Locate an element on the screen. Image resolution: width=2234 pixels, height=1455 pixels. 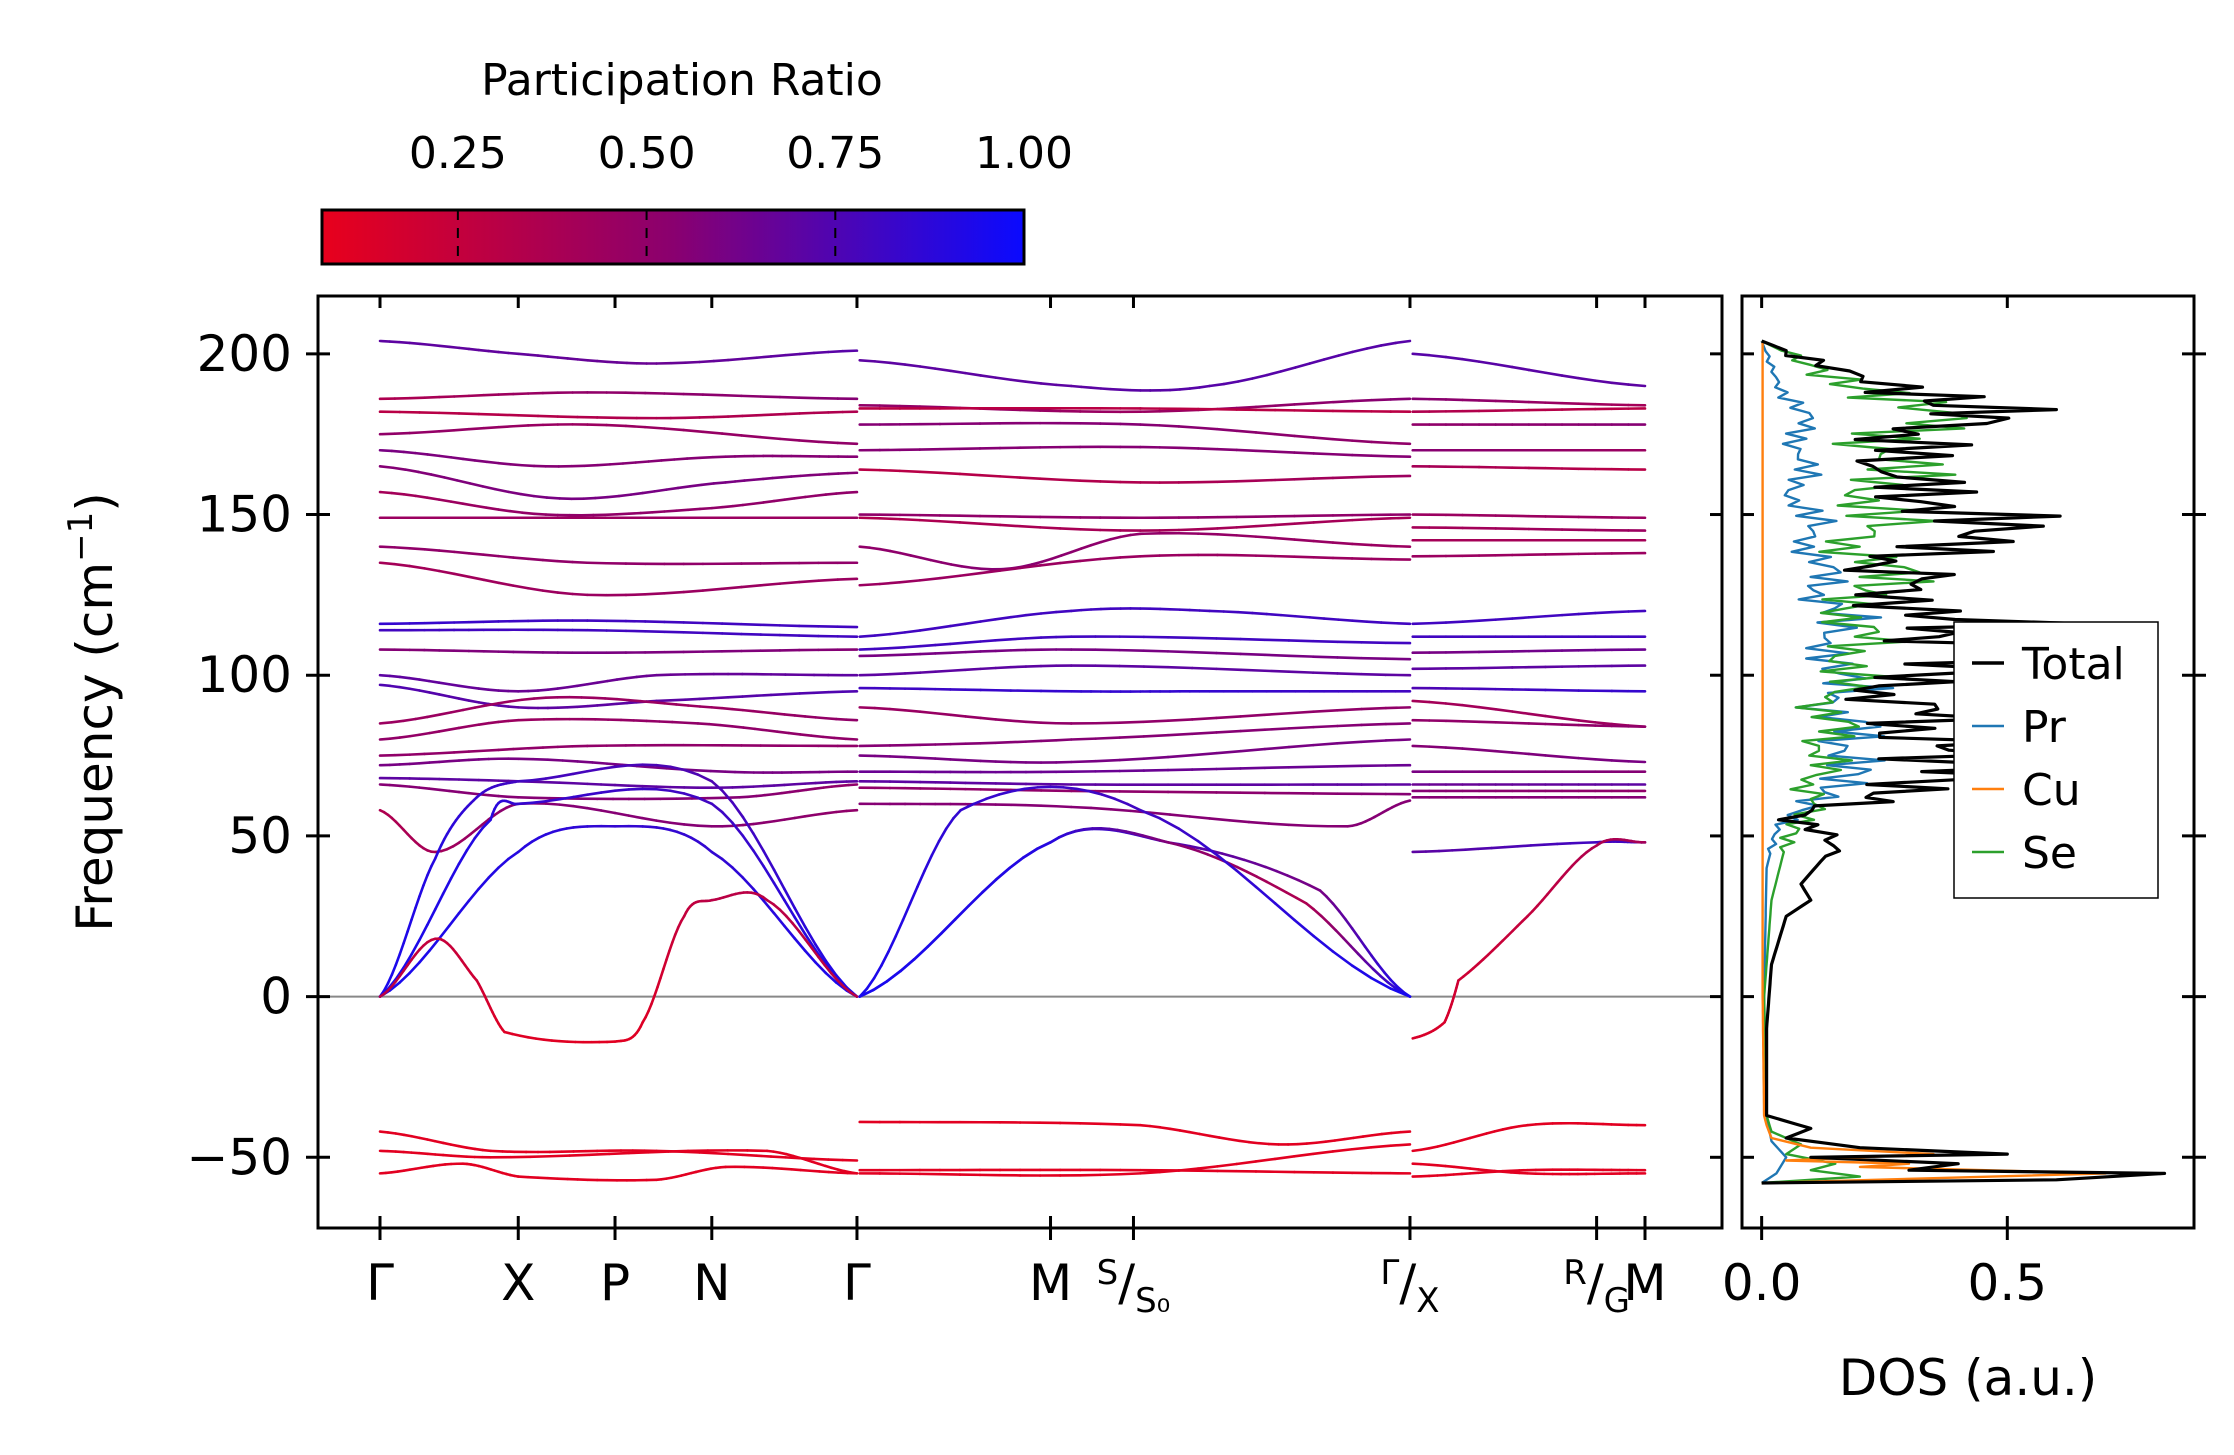
soft-mode-band is located at coordinates (809, 944).